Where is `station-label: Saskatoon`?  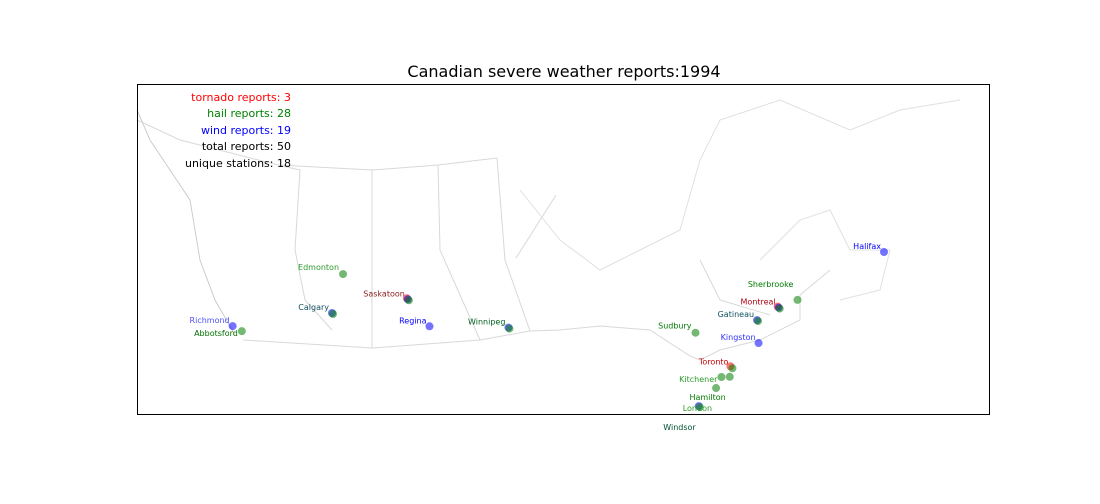
station-label: Saskatoon is located at coordinates (384, 293).